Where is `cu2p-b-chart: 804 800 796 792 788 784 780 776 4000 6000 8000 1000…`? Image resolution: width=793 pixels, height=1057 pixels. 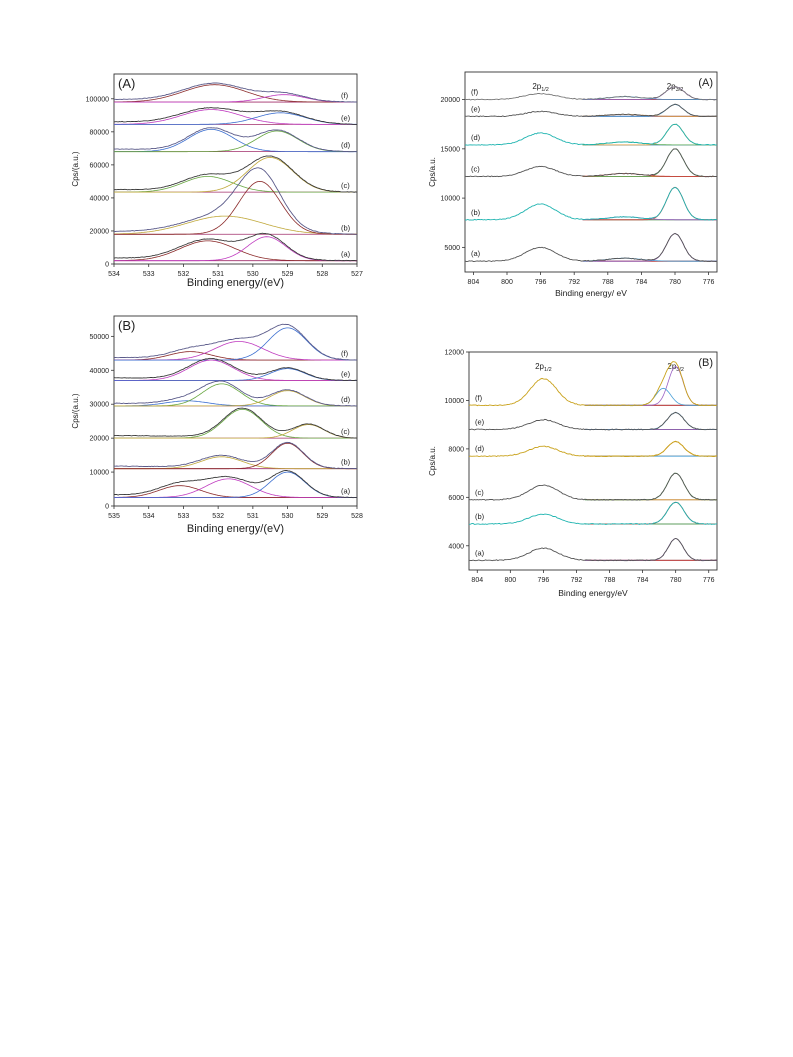 cu2p-b-chart: 804 800 796 792 788 784 780 776 4000 6000 8000 1000… is located at coordinates (573, 474).